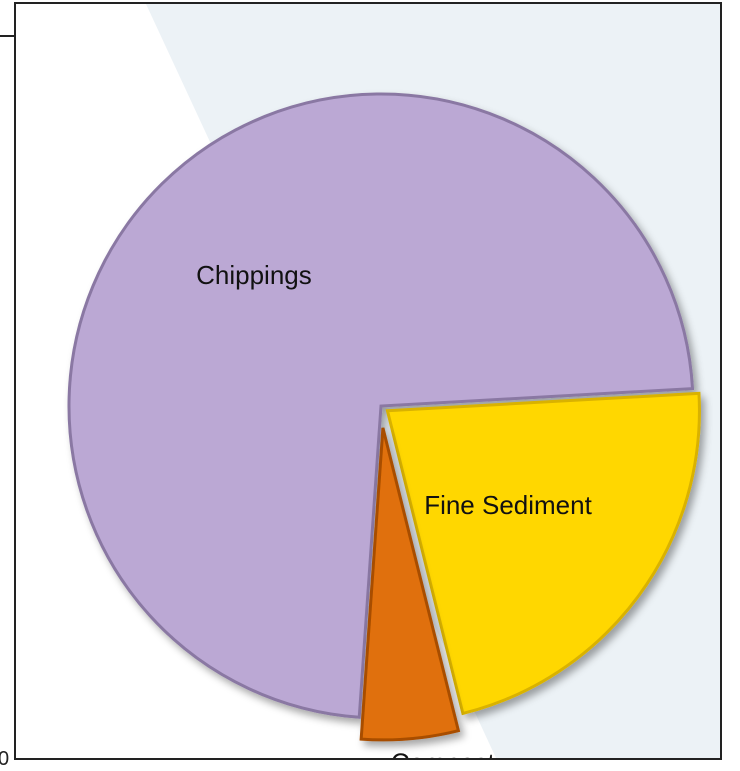  I want to click on left-edge-fragment-text: 0, so click(5, 759).